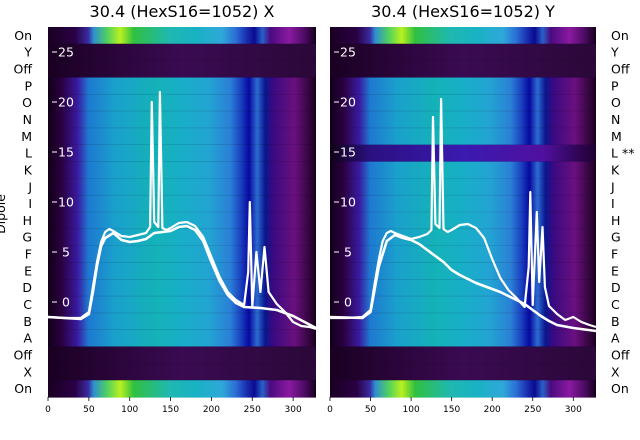  Describe the element at coordinates (4, 214) in the screenshot. I see `y-axis-label: Dipole` at that location.